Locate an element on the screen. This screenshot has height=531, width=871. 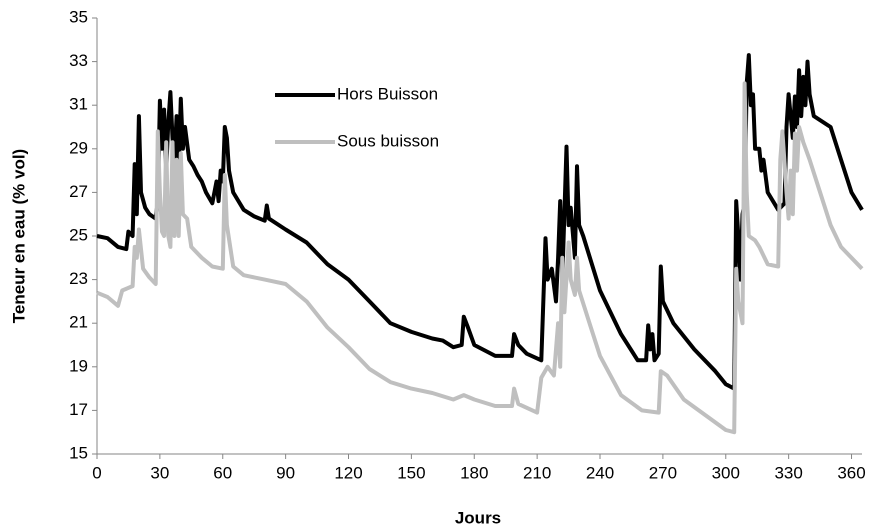
x-tick-label: 210 is located at coordinates (537, 472).